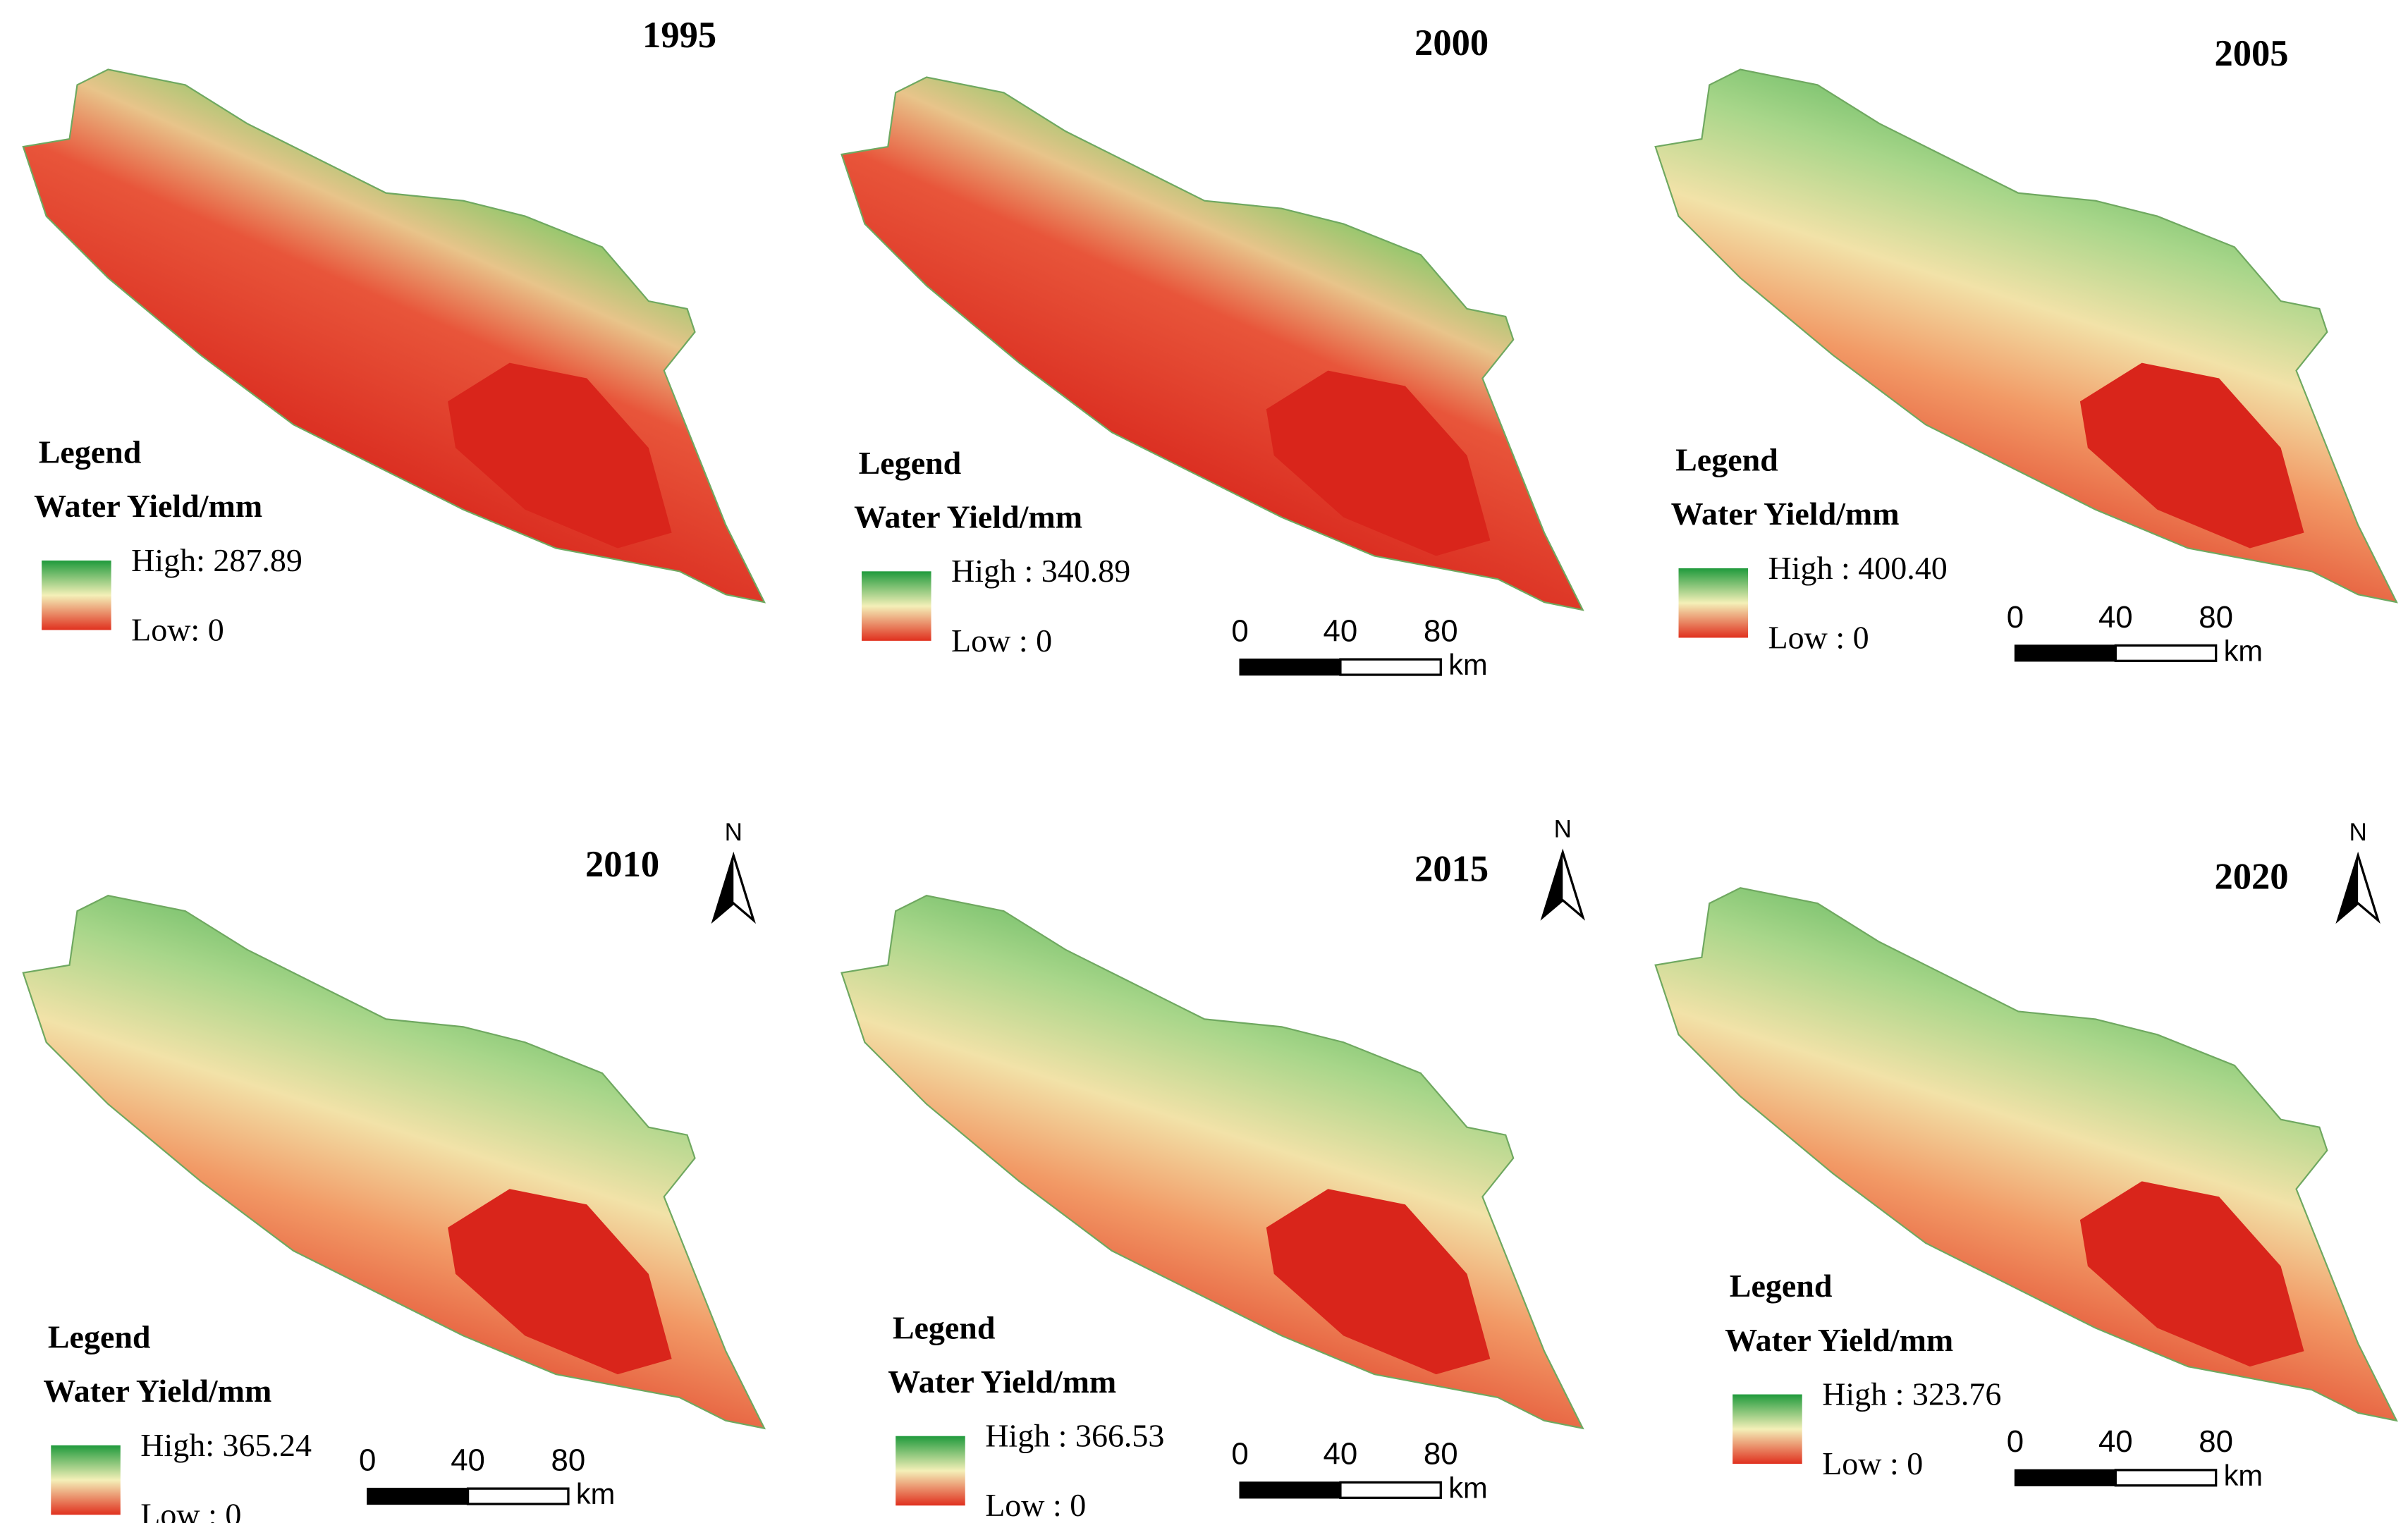 Image resolution: width=2408 pixels, height=1523 pixels. Describe the element at coordinates (1074, 1436) in the screenshot. I see `legend-high: High : 366.53` at that location.